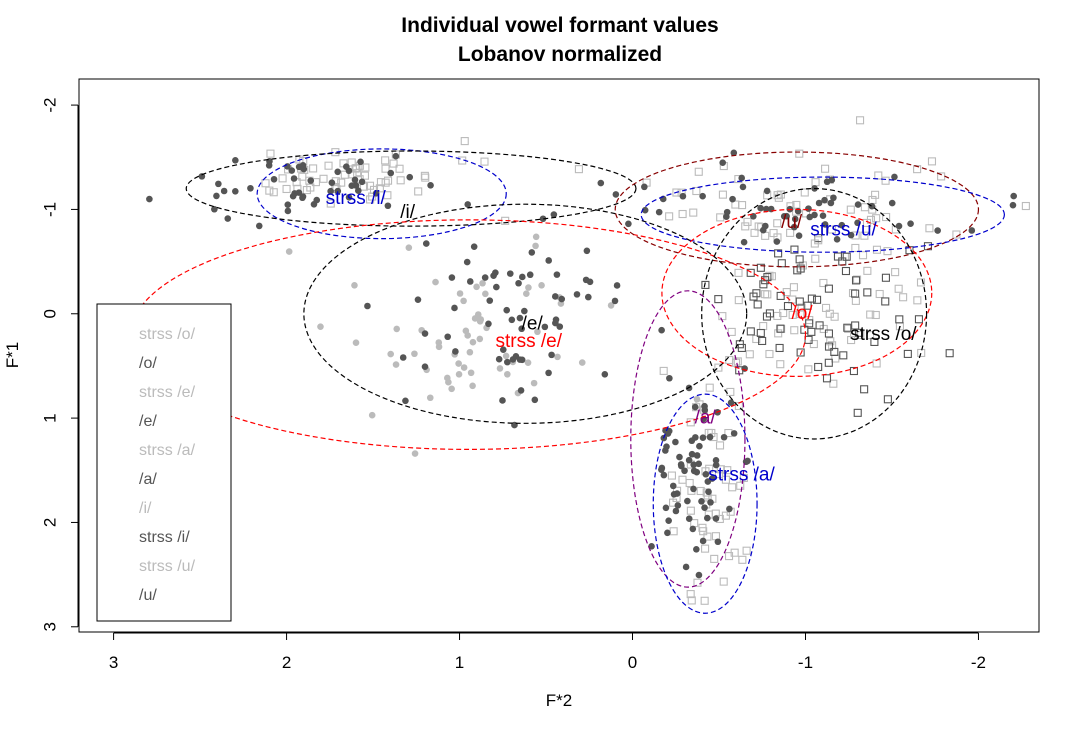  I want to click on vowel-label-0: strss /i/, so click(356, 198).